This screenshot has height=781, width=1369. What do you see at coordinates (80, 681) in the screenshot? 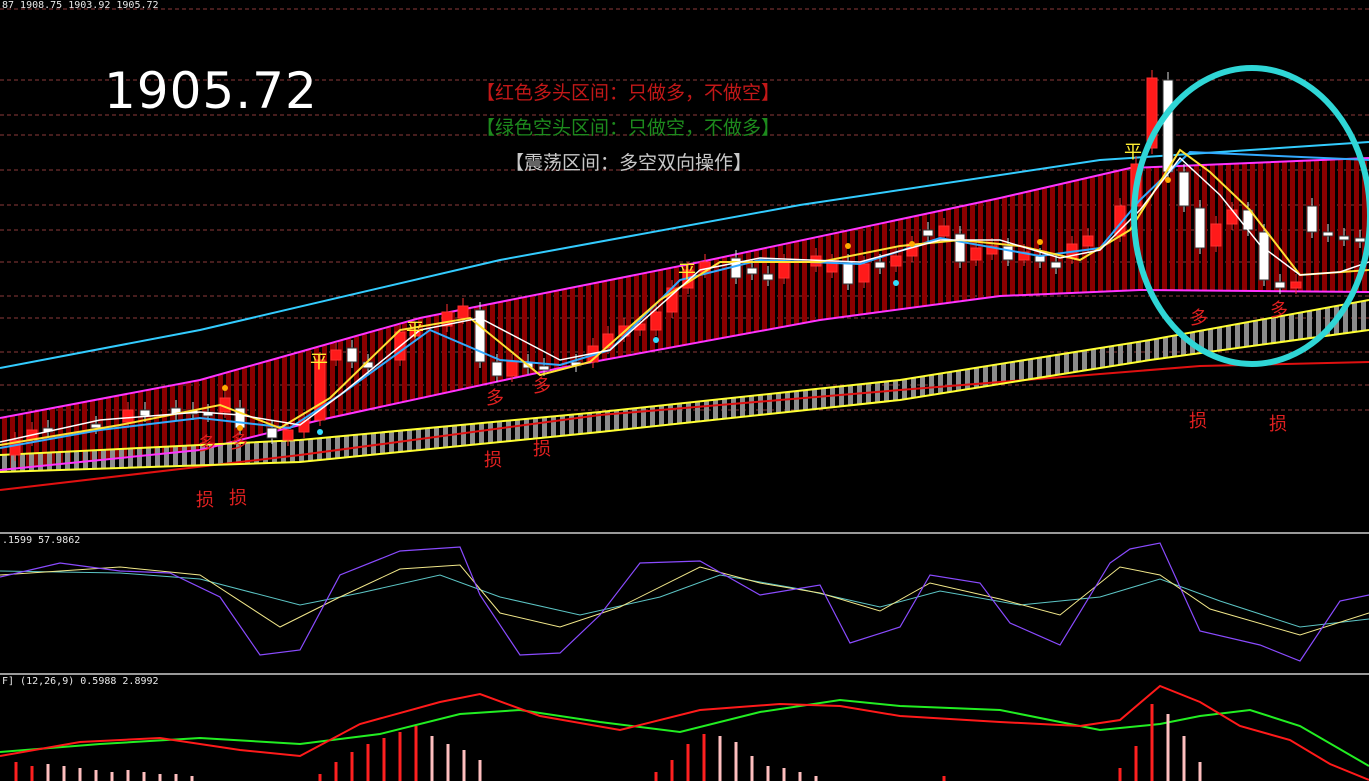
I see `macd-header: F] (12,26,9) 0.5988 2.8992` at bounding box center [80, 681].